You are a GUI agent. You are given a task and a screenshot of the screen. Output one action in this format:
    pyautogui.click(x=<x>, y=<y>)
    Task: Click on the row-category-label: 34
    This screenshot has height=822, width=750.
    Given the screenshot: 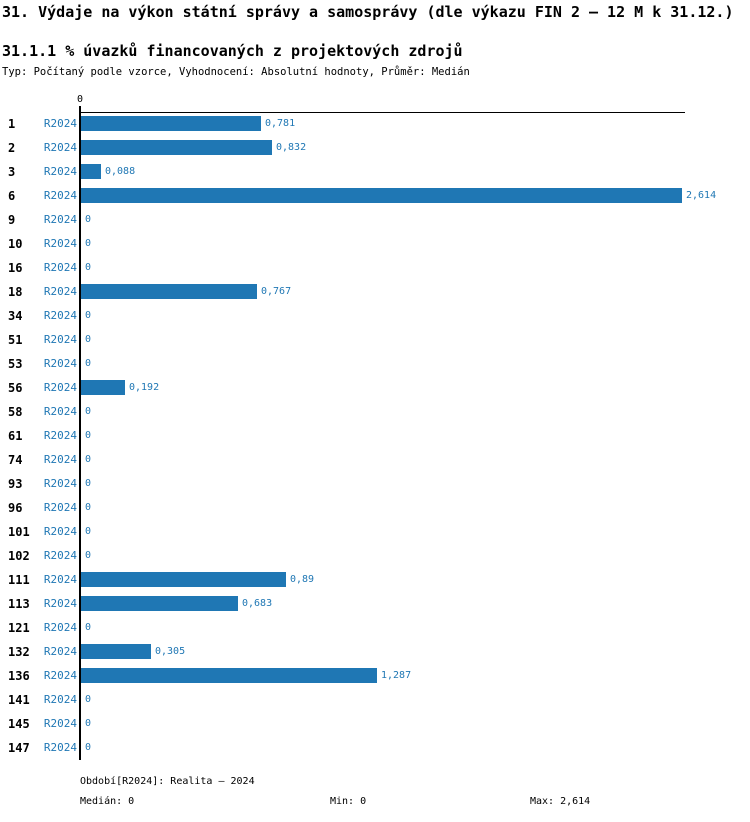 What is the action you would take?
    pyautogui.click(x=15, y=316)
    